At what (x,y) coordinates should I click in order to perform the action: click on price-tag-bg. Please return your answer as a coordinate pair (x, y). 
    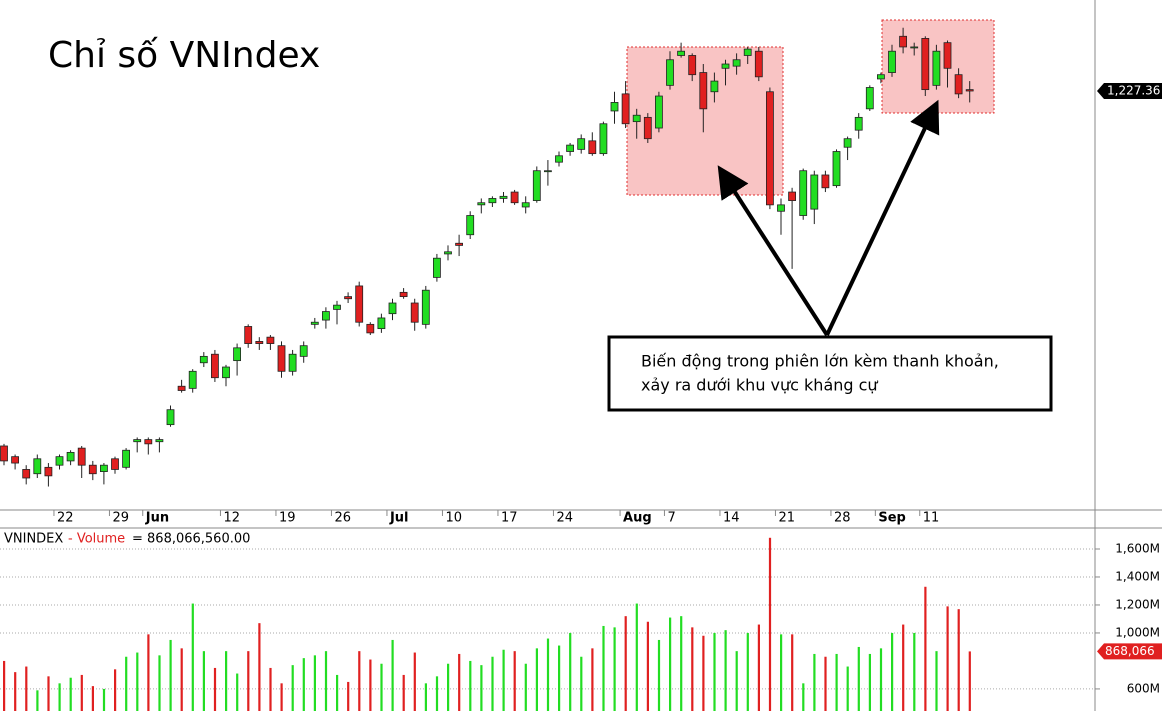
    Looking at the image, I should click on (1129, 90).